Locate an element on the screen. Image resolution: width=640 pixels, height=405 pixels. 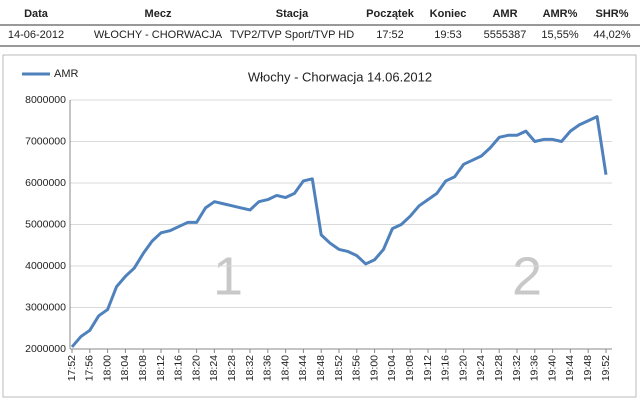
x-tick-label: 19:24 is located at coordinates (481, 368).